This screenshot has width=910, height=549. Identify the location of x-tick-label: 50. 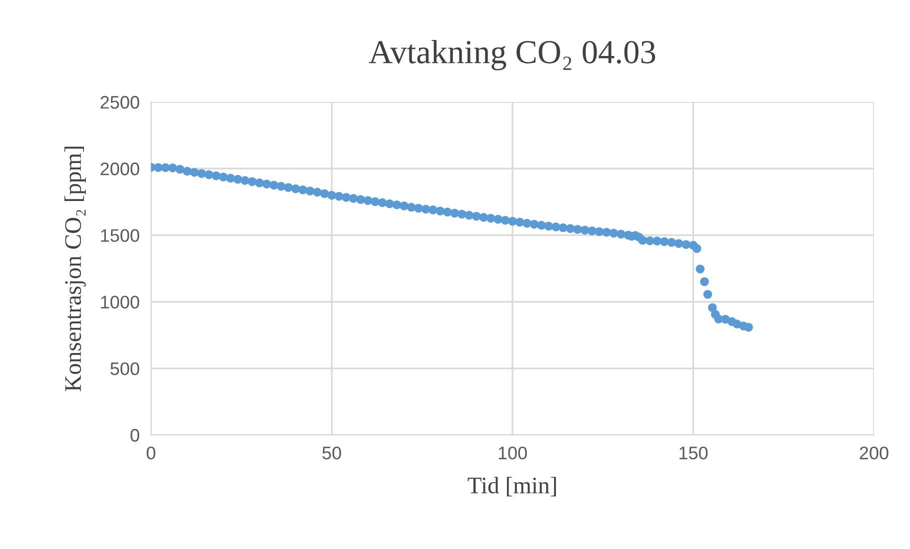
(332, 453).